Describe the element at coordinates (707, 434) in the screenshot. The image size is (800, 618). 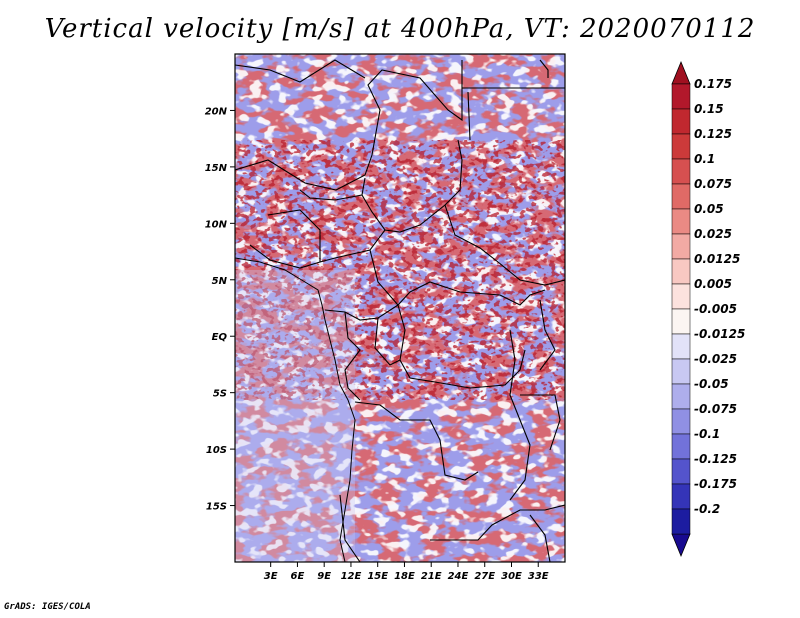
I see `colorbar-label: -0.1` at that location.